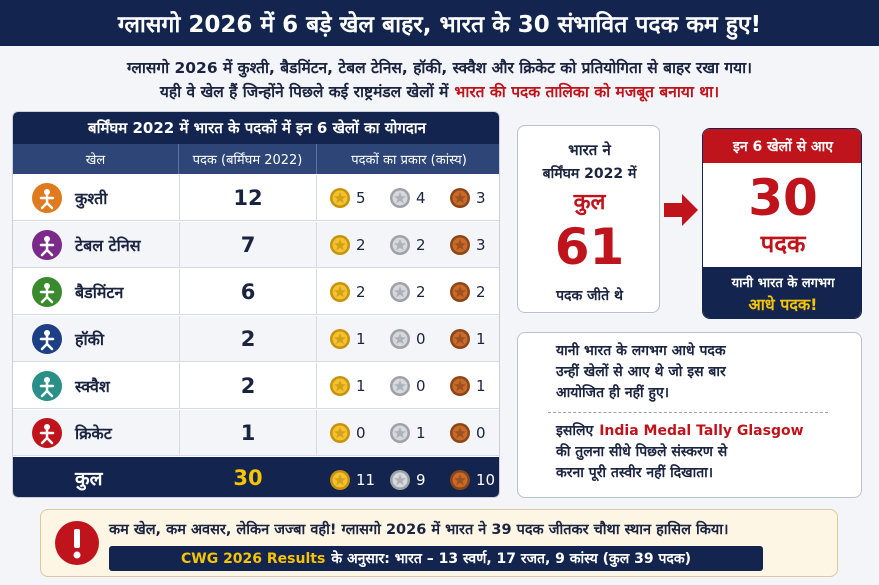 The image size is (879, 585). What do you see at coordinates (589, 150) in the screenshot?
I see `summary-line: भारत ने` at bounding box center [589, 150].